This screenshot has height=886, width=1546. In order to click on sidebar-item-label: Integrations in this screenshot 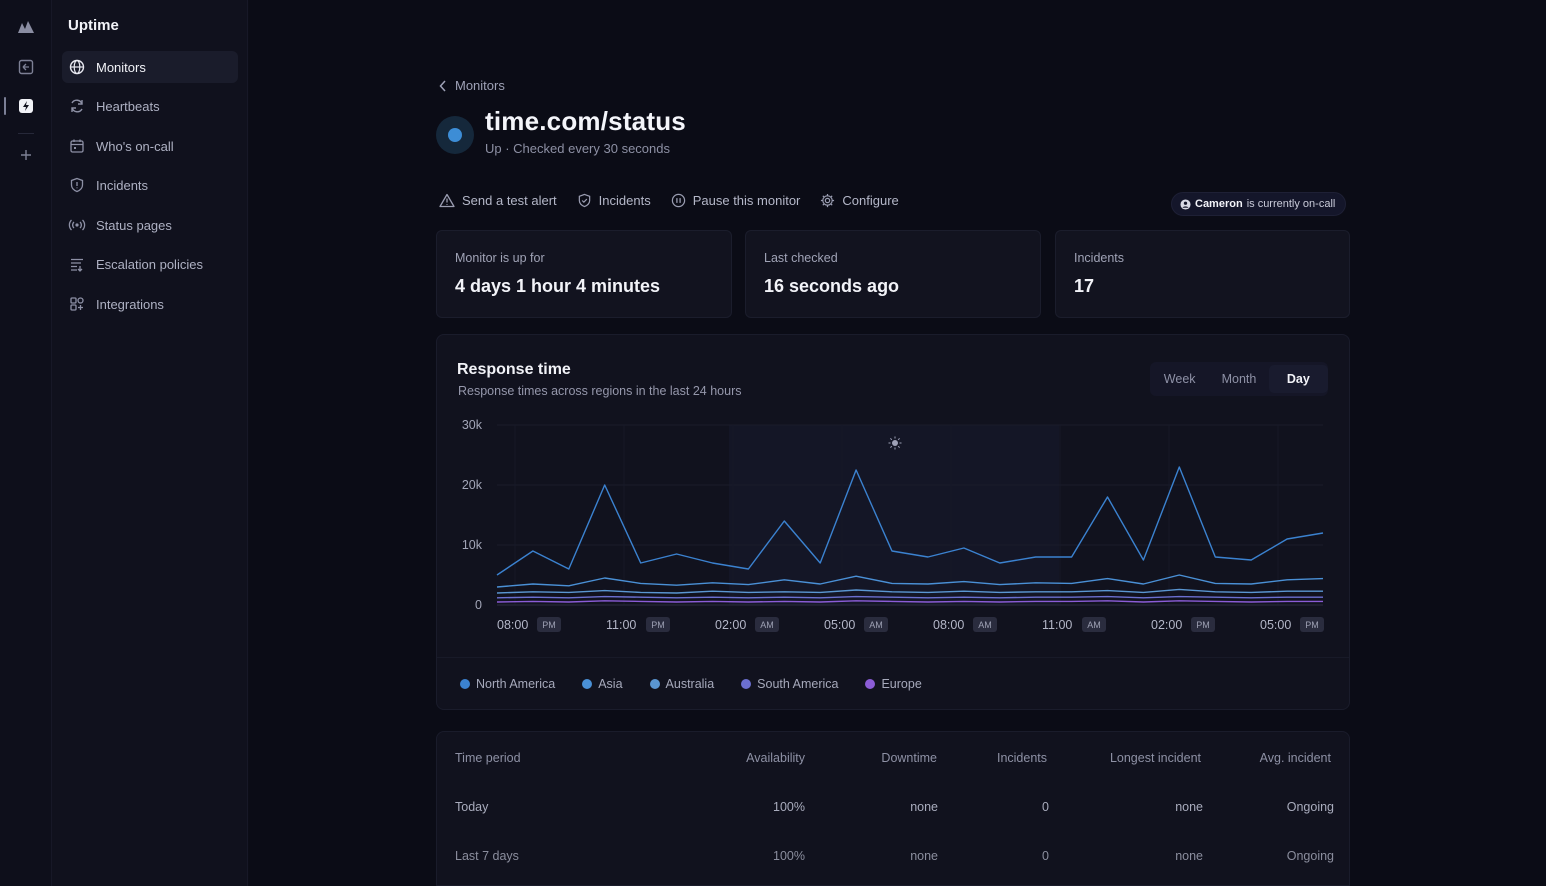, I will do `click(130, 304)`.